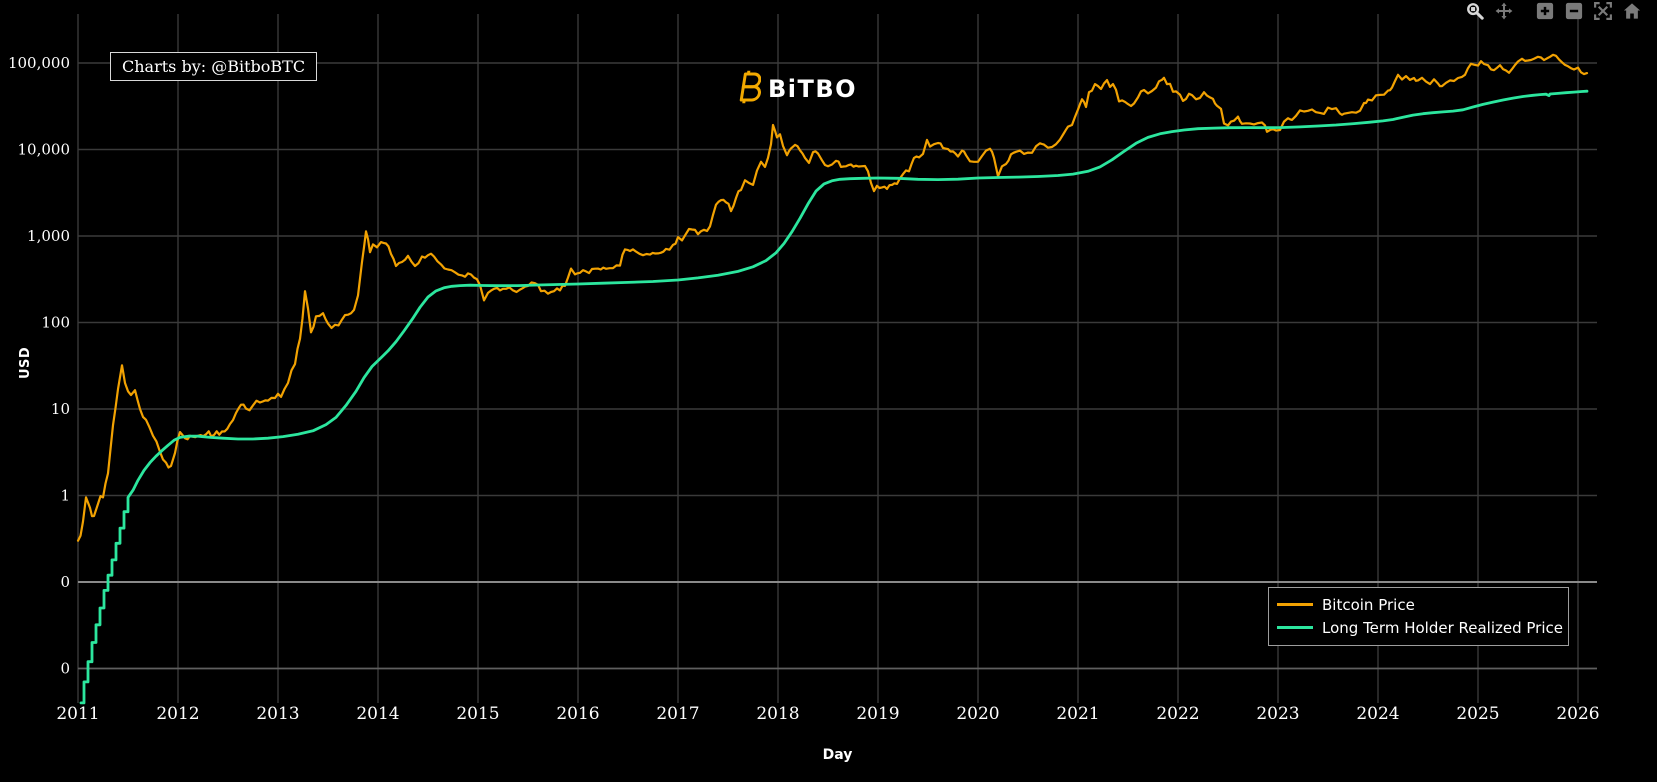 The height and width of the screenshot is (782, 1657). What do you see at coordinates (1603, 11) in the screenshot?
I see `autoscale-icon` at bounding box center [1603, 11].